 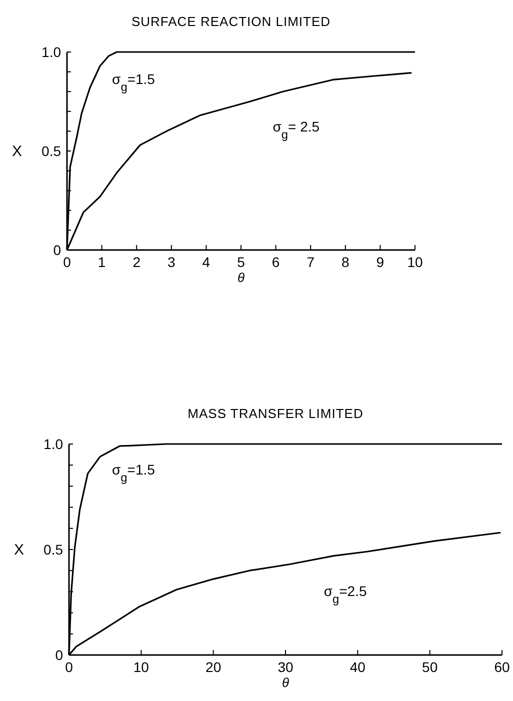 I want to click on x-tick-label: 6, so click(x=276, y=262).